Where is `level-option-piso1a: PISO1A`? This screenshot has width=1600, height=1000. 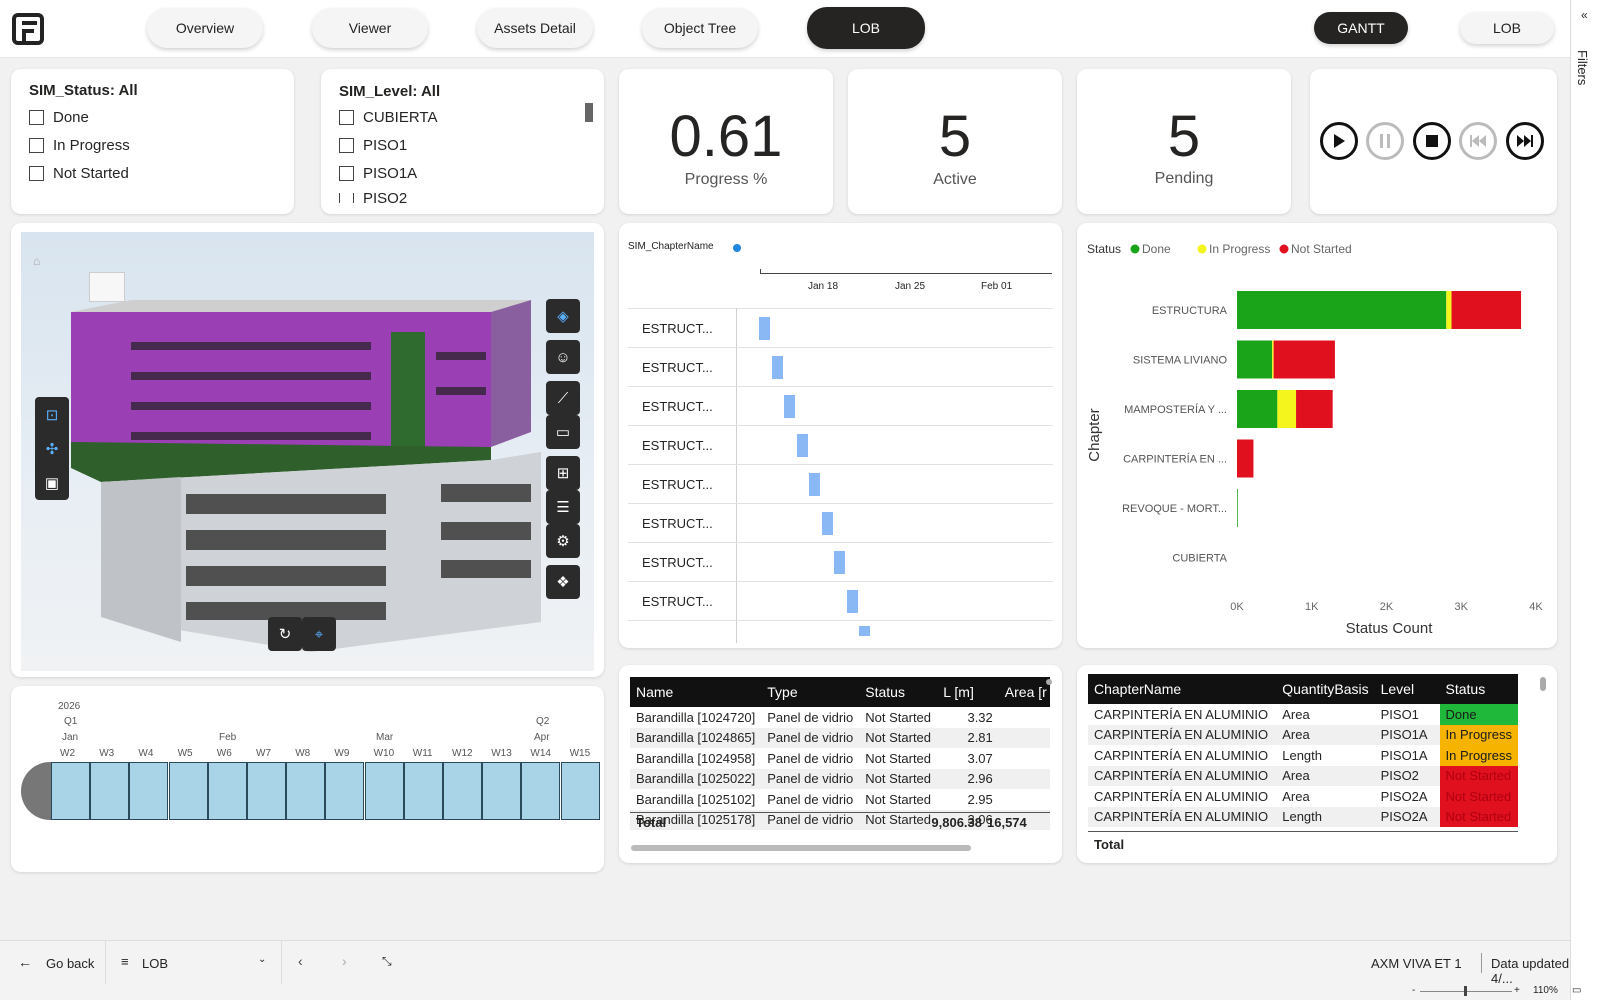 level-option-piso1a: PISO1A is located at coordinates (378, 173).